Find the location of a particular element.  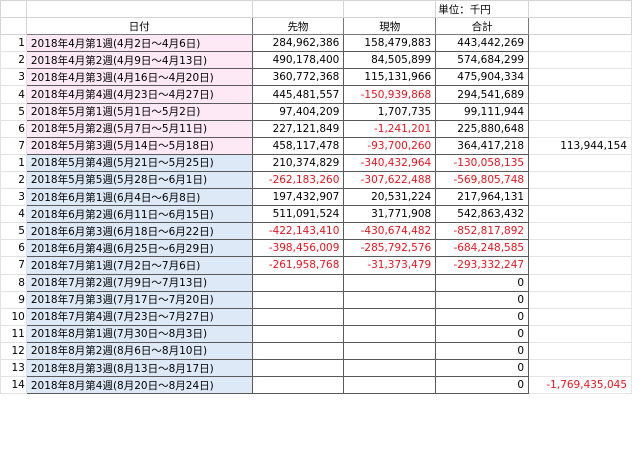

total-cell: 225,880,648 is located at coordinates (482, 128).